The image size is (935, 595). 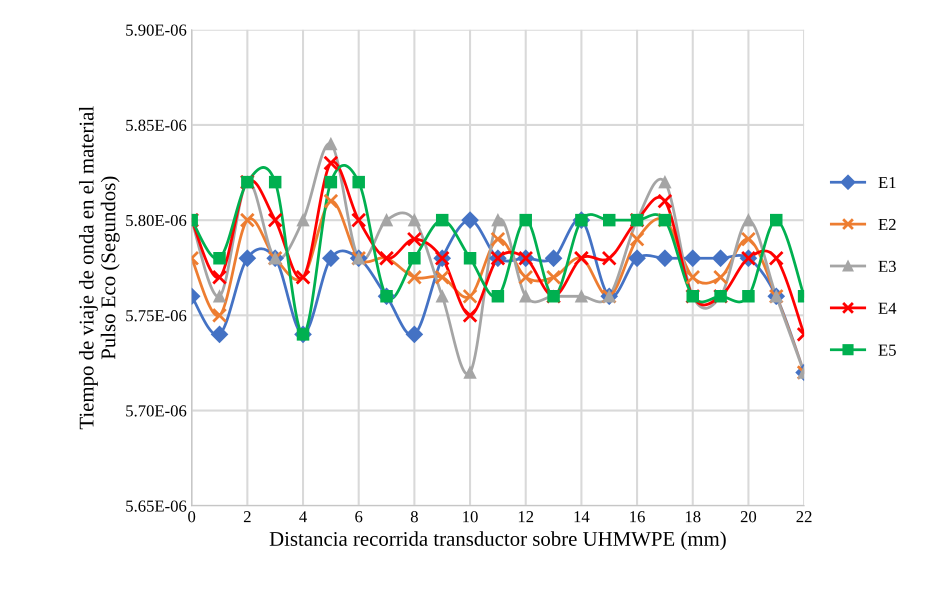 What do you see at coordinates (887, 308) in the screenshot?
I see `legend-label: E4` at bounding box center [887, 308].